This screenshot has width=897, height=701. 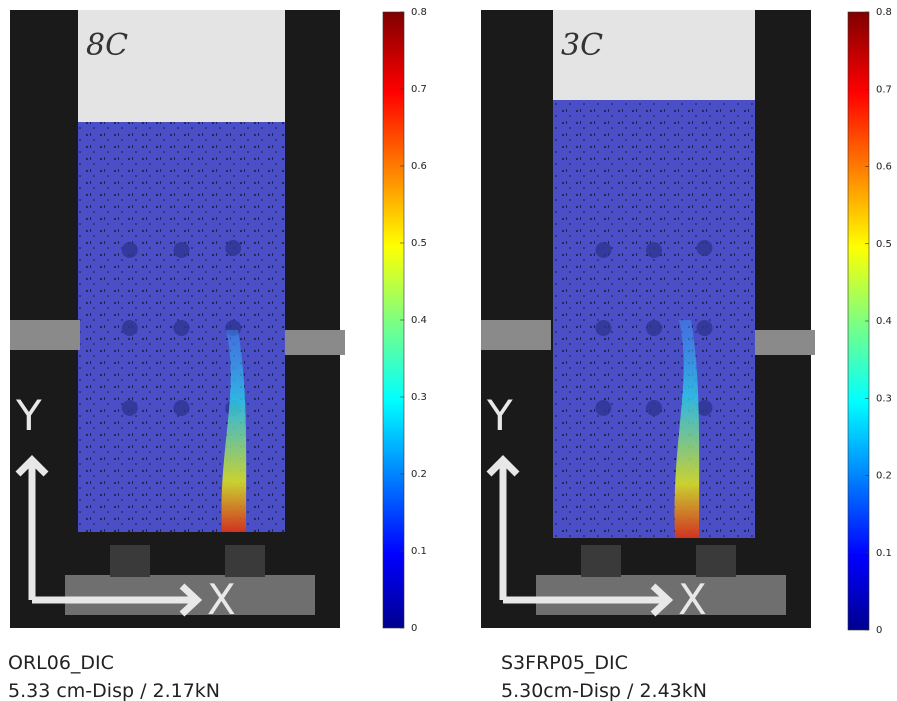 I want to click on handwritten-label: 8C, so click(x=107, y=45).